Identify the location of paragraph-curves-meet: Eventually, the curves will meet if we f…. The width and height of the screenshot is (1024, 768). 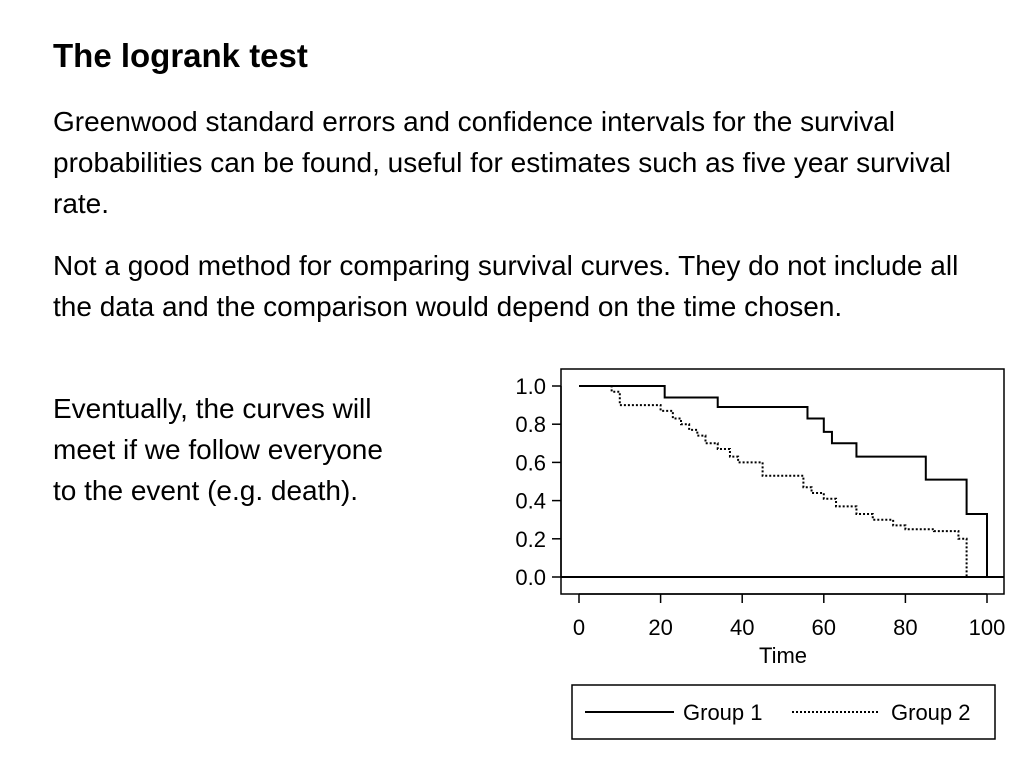
(218, 449).